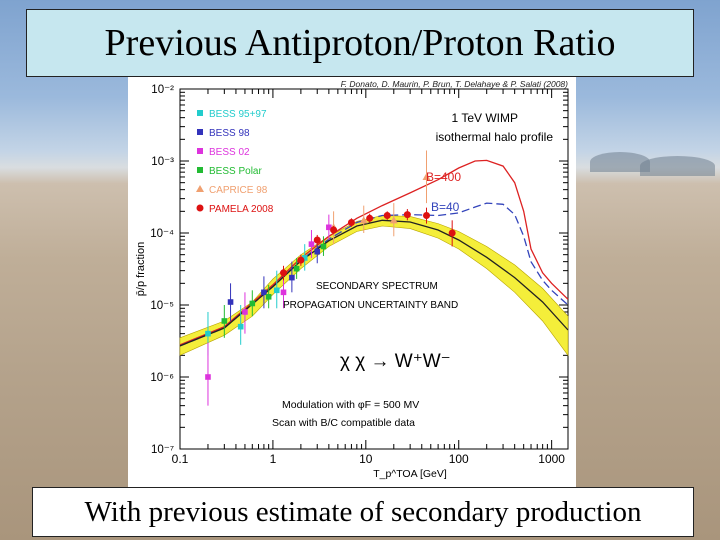  I want to click on y-tick-label: 10⁻², so click(162, 90).